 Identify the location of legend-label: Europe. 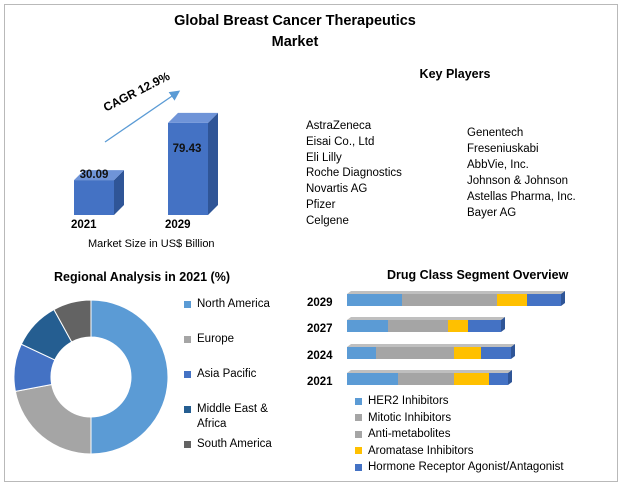
(216, 339).